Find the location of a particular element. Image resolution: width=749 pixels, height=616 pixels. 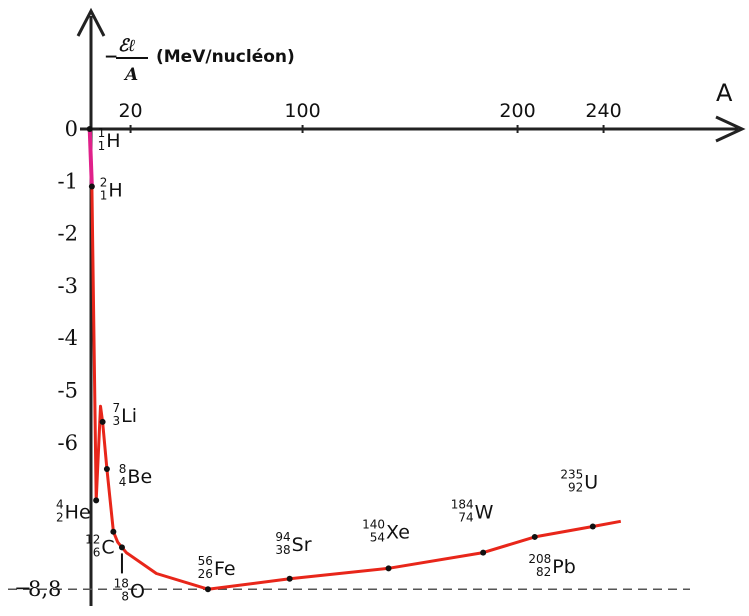

atomic-number: 54 is located at coordinates (377, 537).